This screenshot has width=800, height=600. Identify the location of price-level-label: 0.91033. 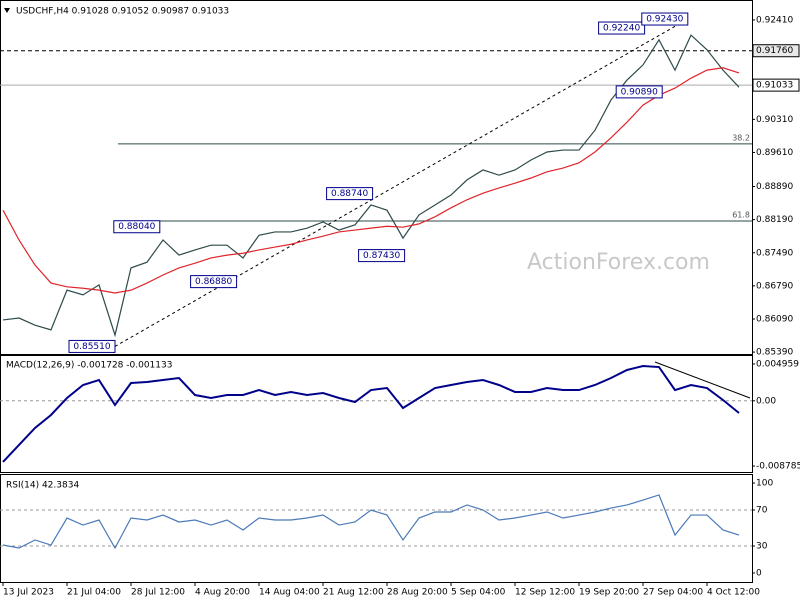
(774, 86).